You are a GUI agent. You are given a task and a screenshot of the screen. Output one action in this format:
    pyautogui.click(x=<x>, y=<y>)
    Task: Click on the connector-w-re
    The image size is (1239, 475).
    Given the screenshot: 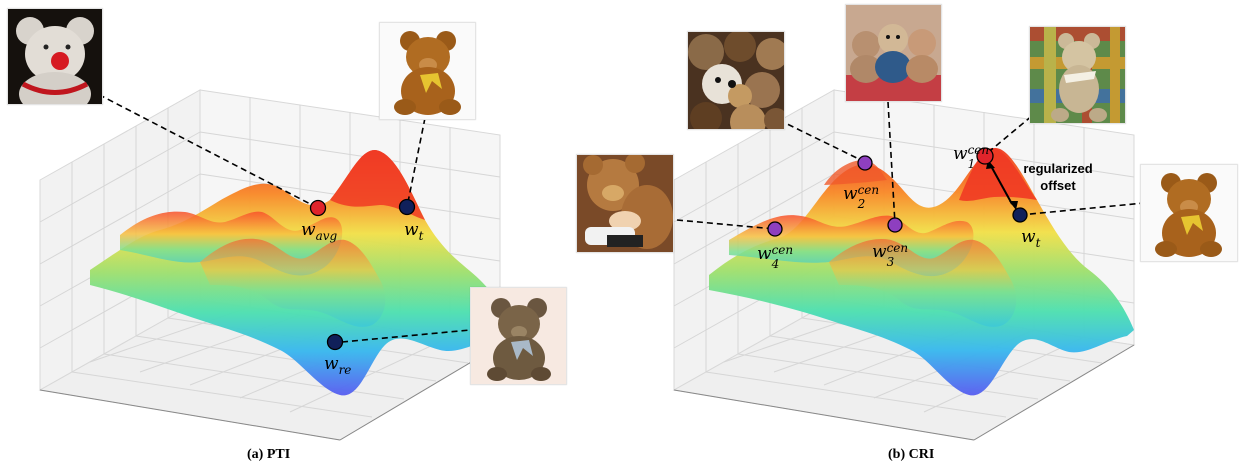 What is the action you would take?
    pyautogui.click(x=406, y=336)
    